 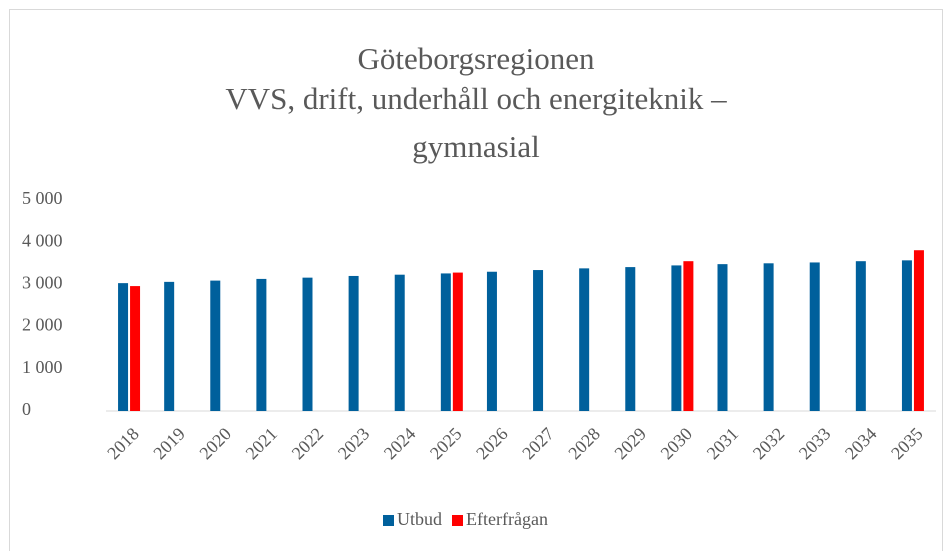 What do you see at coordinates (476, 98) in the screenshot?
I see `chart-title: VVS, drift, underhåll och energiteknik –` at bounding box center [476, 98].